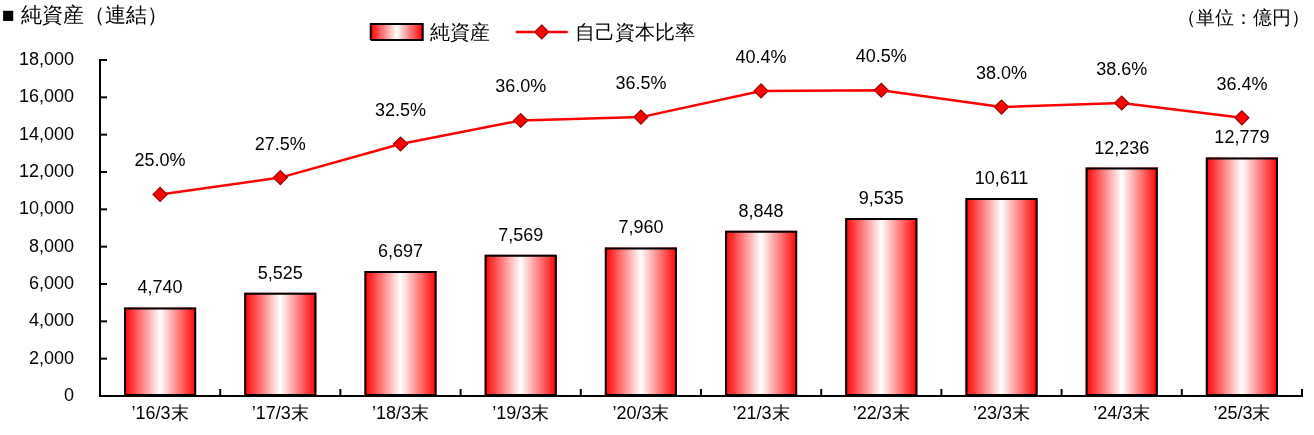 The width and height of the screenshot is (1314, 435). I want to click on data-label: 12,779, so click(1242, 137).